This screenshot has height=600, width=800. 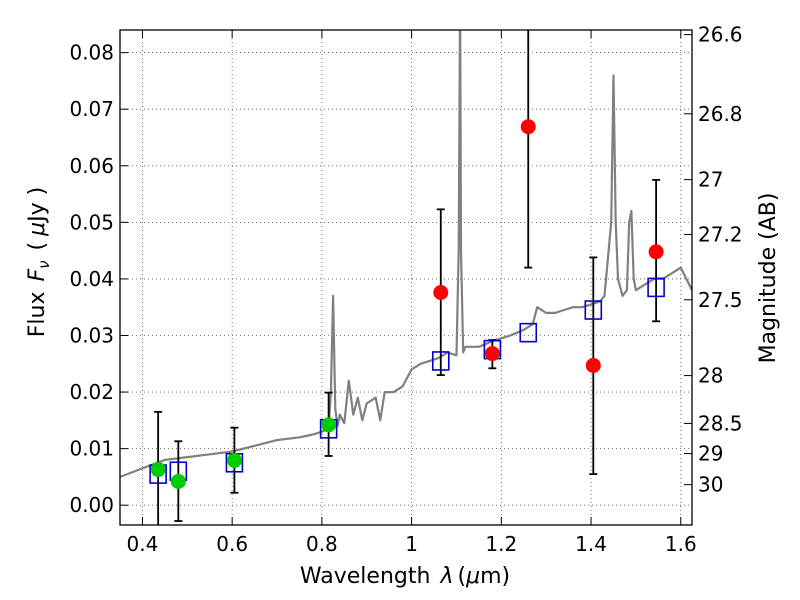 What do you see at coordinates (768, 278) in the screenshot?
I see `y2-axis-label: Magnitude (AB)` at bounding box center [768, 278].